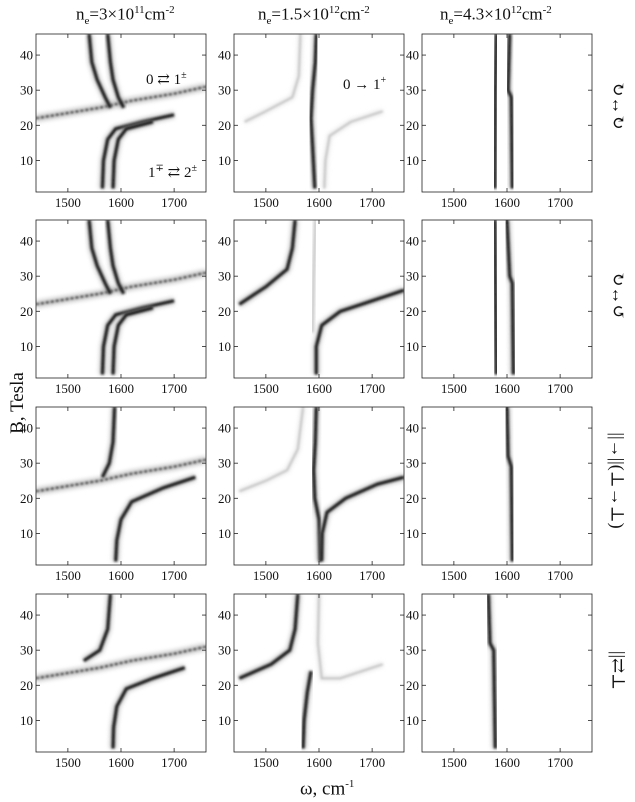  I want to click on row-label-4: ||⇄⊥, so click(618, 670).